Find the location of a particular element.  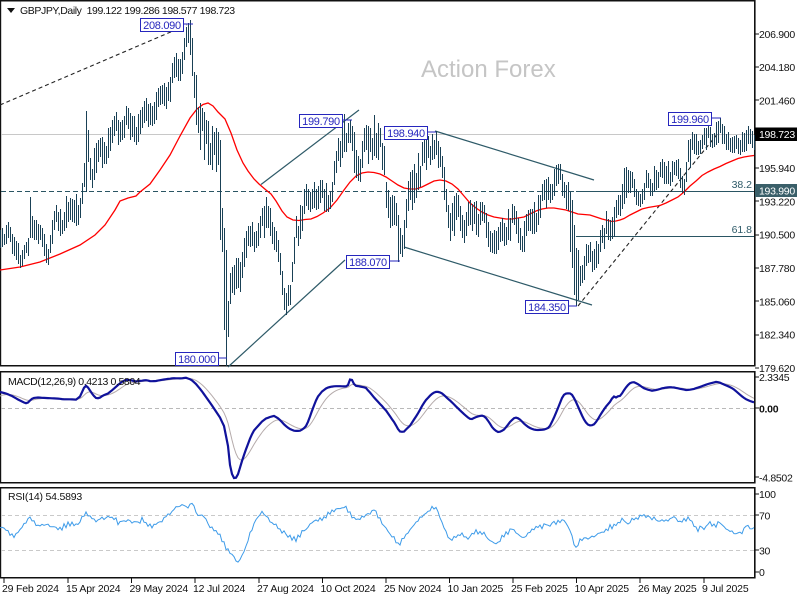

svg-text: 2.3345 is located at coordinates (774, 378).